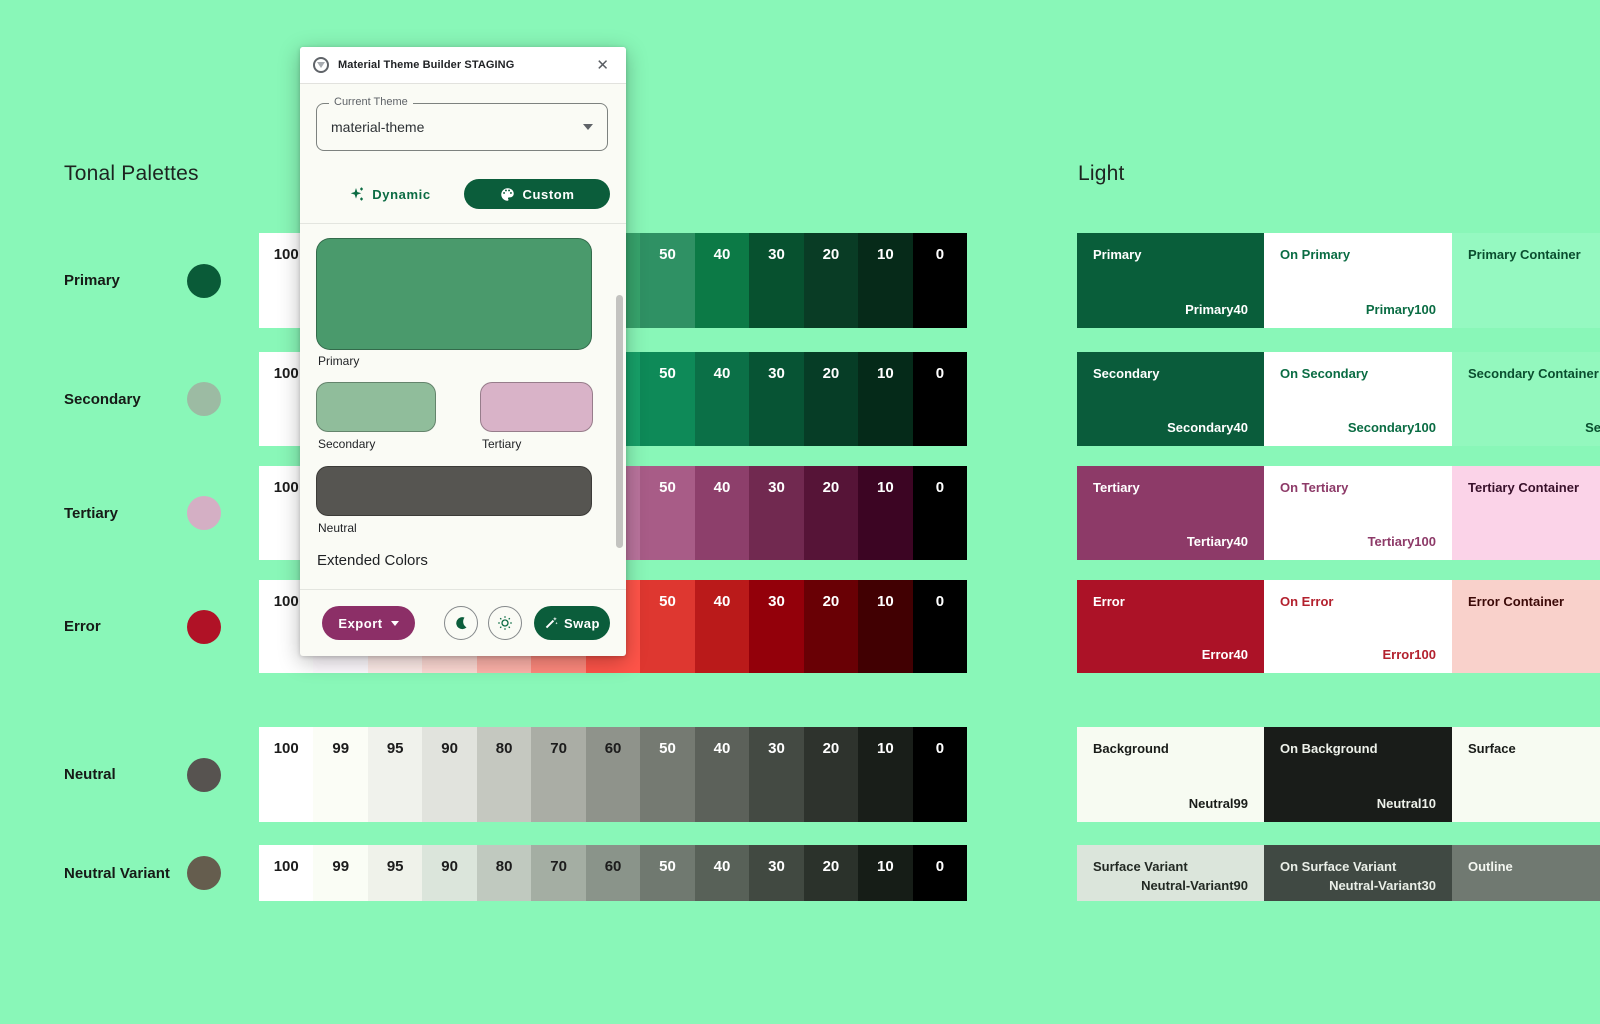  I want to click on scheme-card-surface: SurfaceNeutral99, so click(1526, 774).